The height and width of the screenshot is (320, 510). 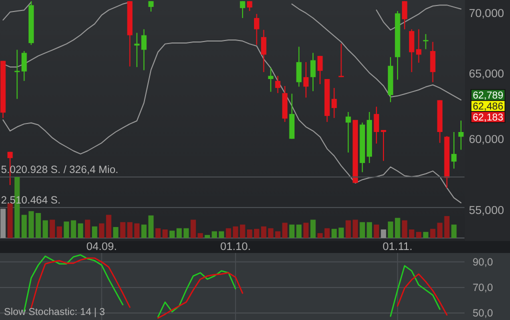 I want to click on y-tick-label: 70,0, so click(x=483, y=288).